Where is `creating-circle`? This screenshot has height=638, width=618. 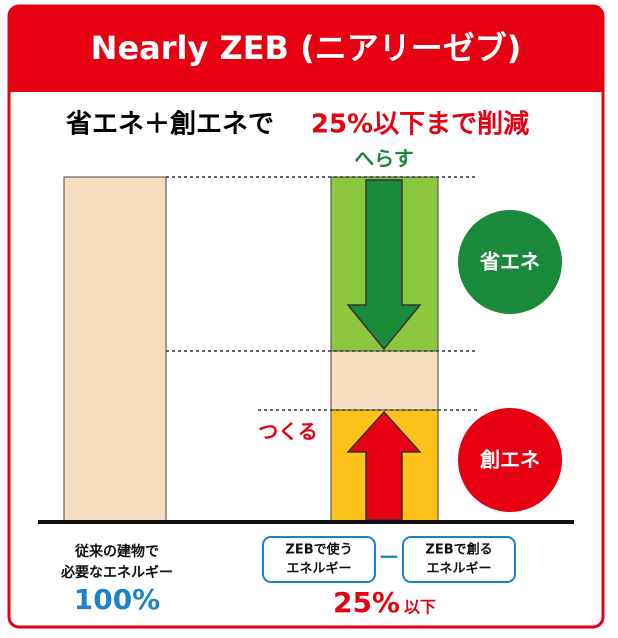
creating-circle is located at coordinates (510, 460).